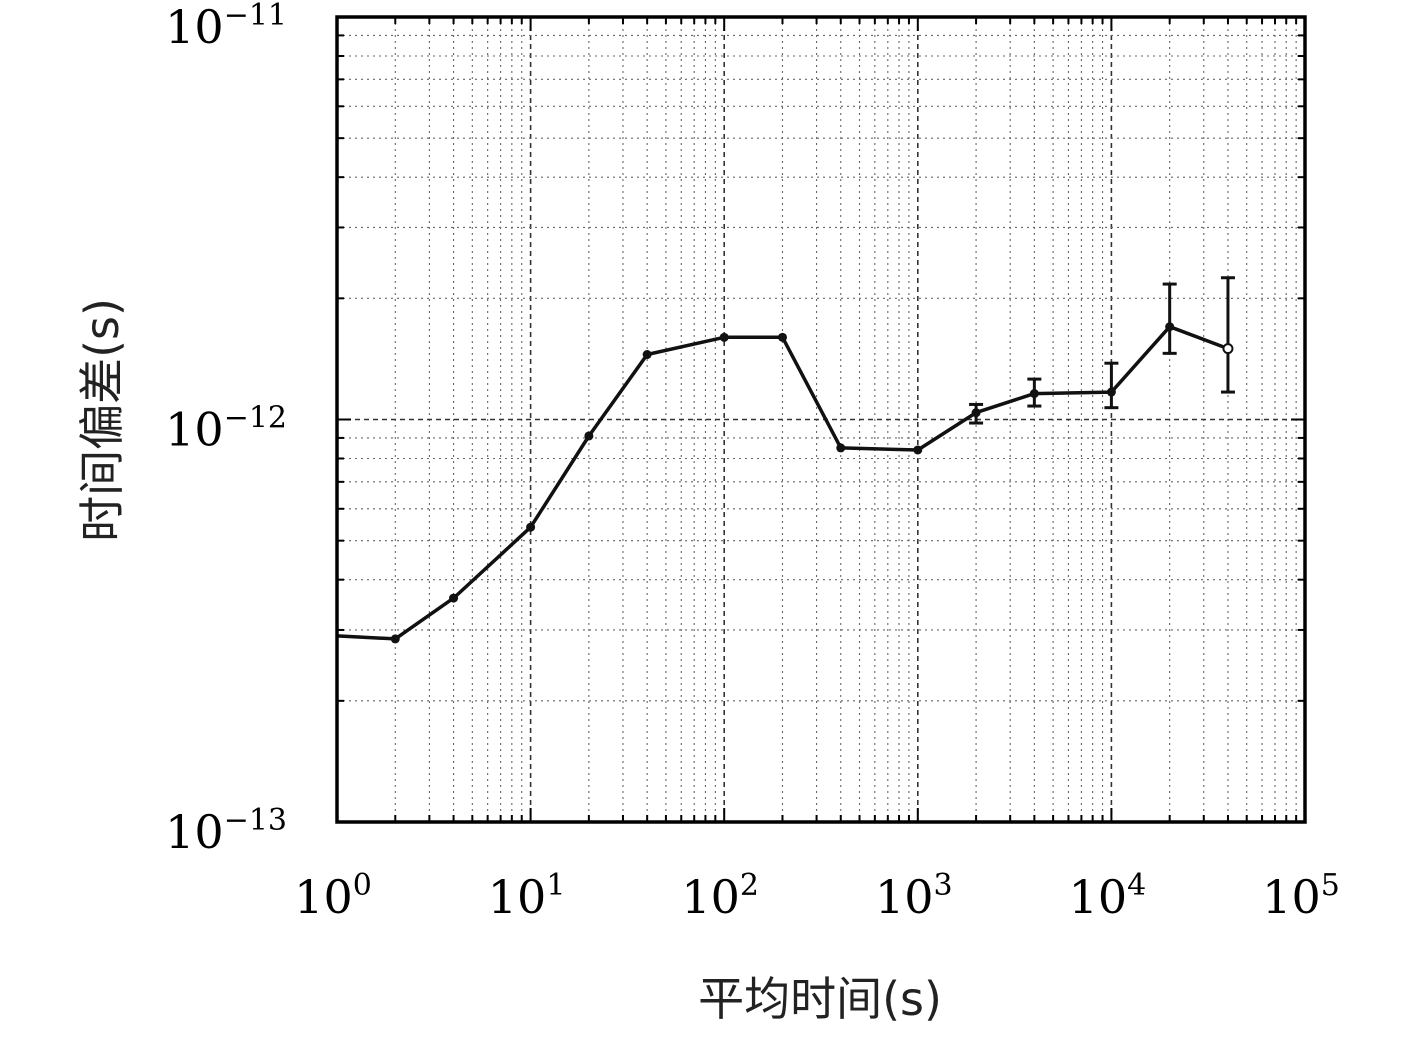  I want to click on x-axis-title: 平均时间(s), so click(820, 999).